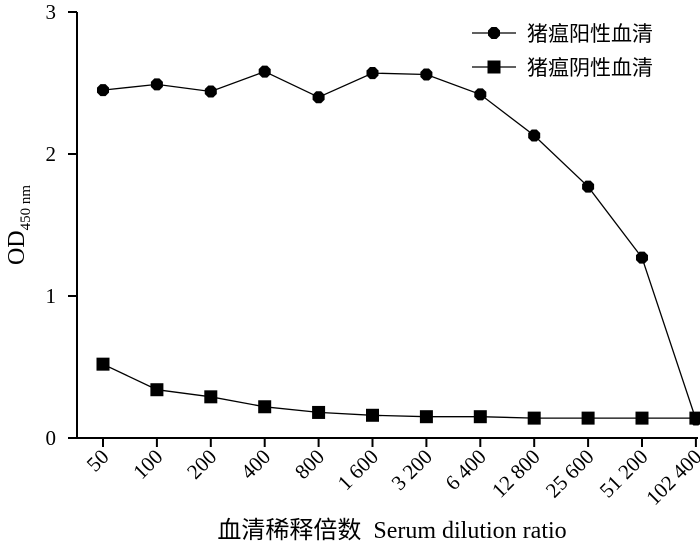 This screenshot has height=548, width=700. I want to click on x-tick-label: 102 400, so click(670, 477).